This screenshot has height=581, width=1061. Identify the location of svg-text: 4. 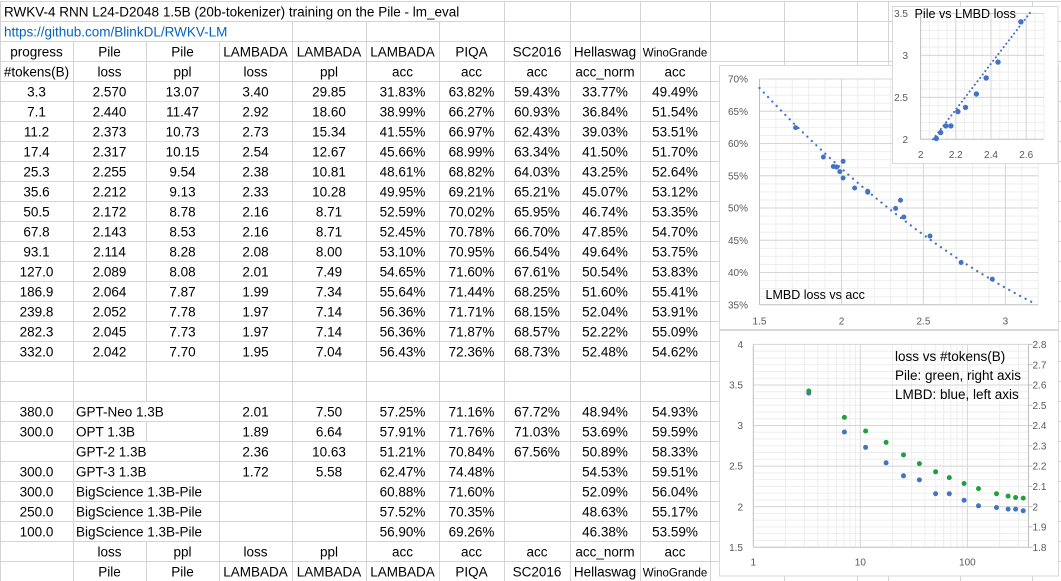
(740, 345).